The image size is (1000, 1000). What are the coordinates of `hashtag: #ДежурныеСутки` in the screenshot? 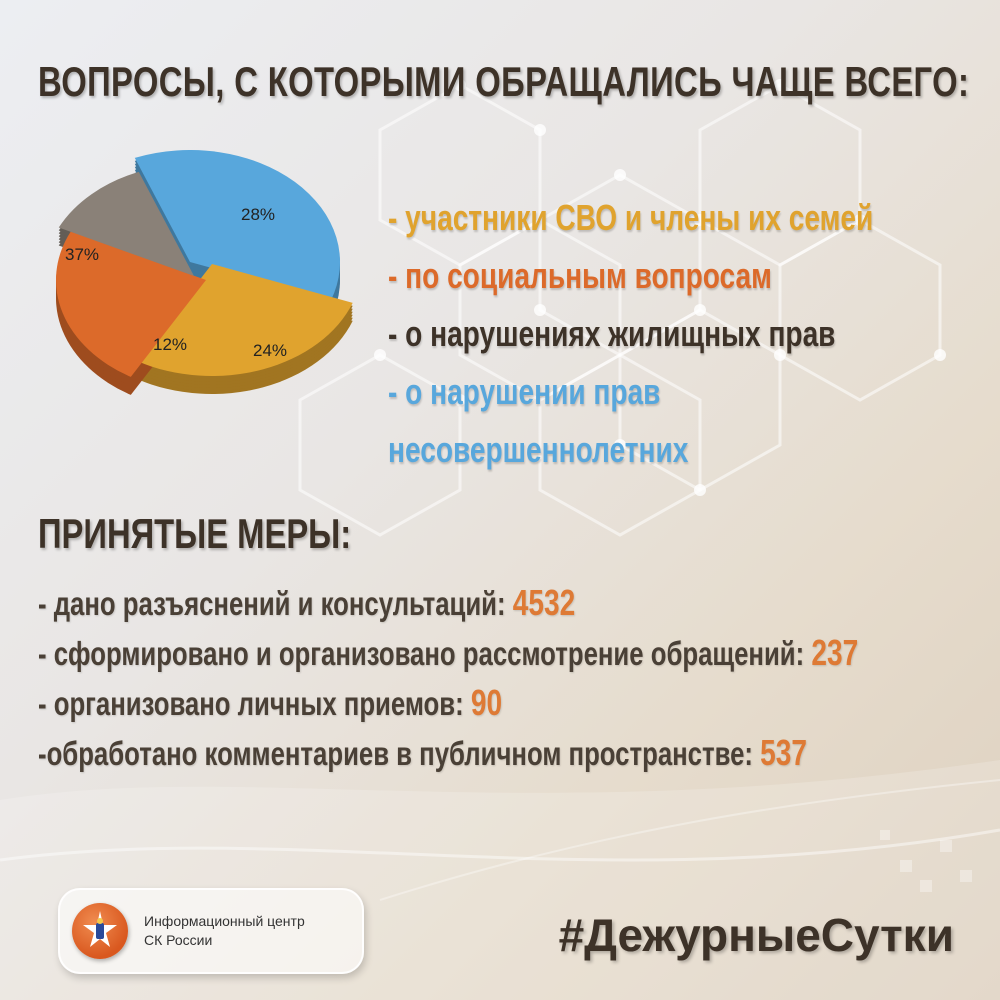 It's located at (756, 935).